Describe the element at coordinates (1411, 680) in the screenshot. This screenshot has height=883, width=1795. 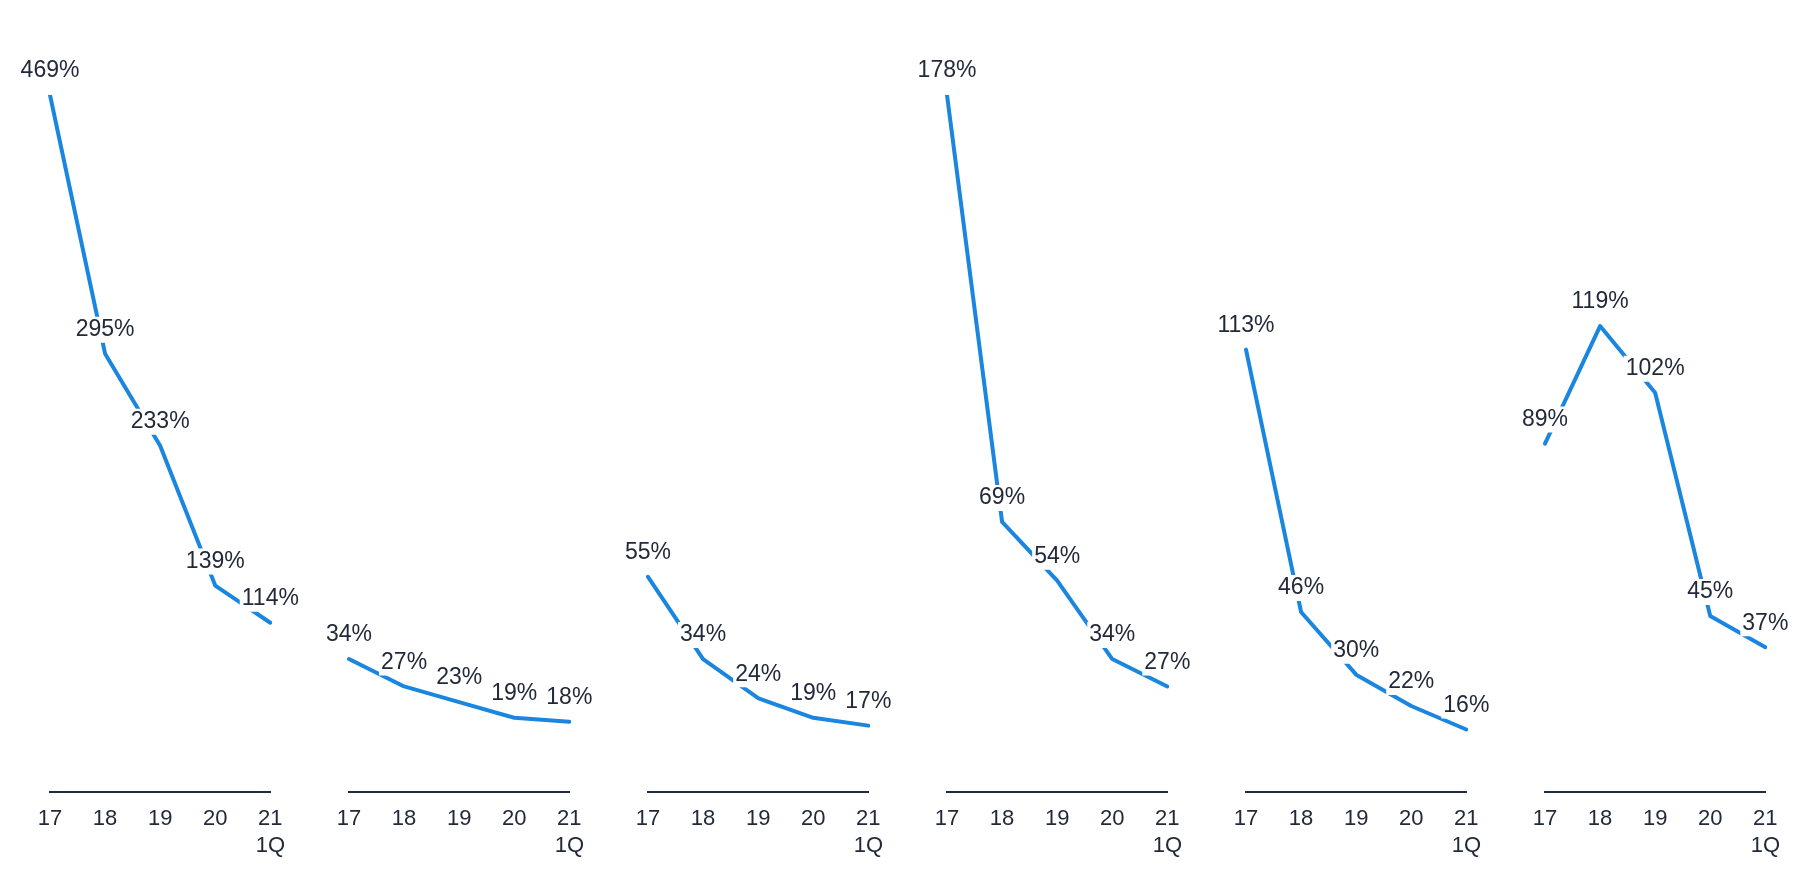
I see `data-label: 22%` at that location.